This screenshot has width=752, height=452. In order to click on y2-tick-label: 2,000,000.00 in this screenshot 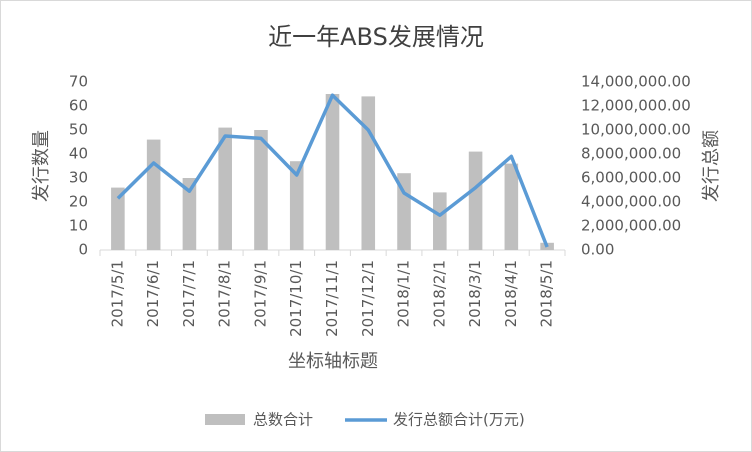, I will do `click(631, 226)`.